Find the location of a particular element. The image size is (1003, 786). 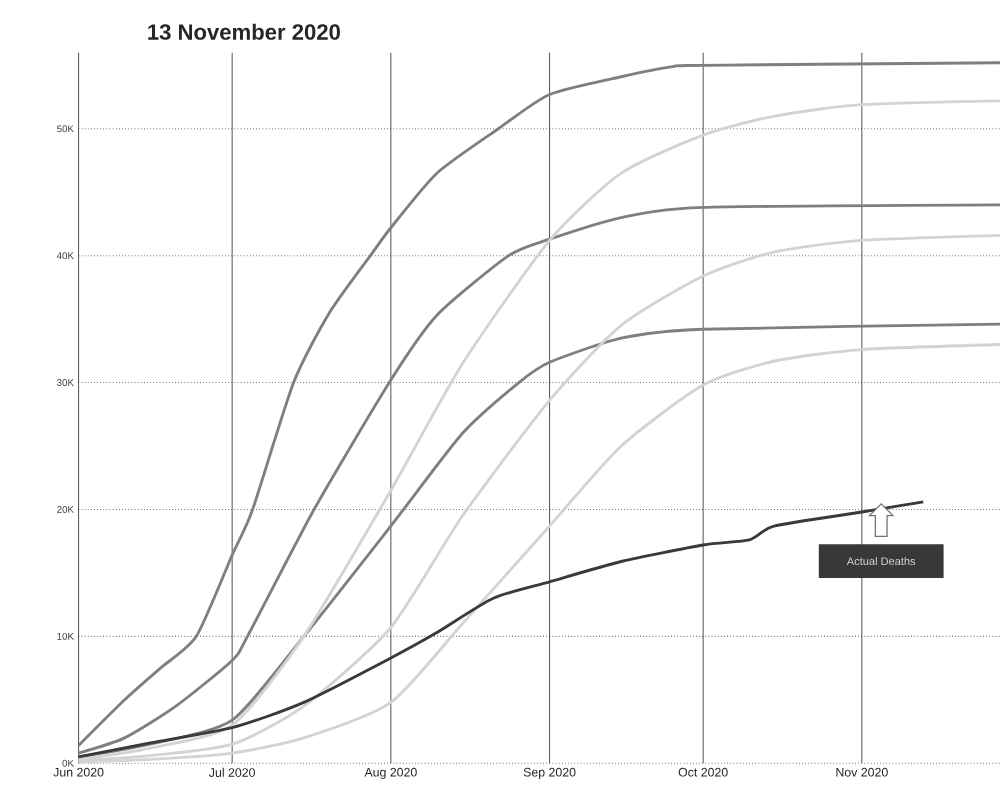

y-tick-label: 40K is located at coordinates (65, 256).